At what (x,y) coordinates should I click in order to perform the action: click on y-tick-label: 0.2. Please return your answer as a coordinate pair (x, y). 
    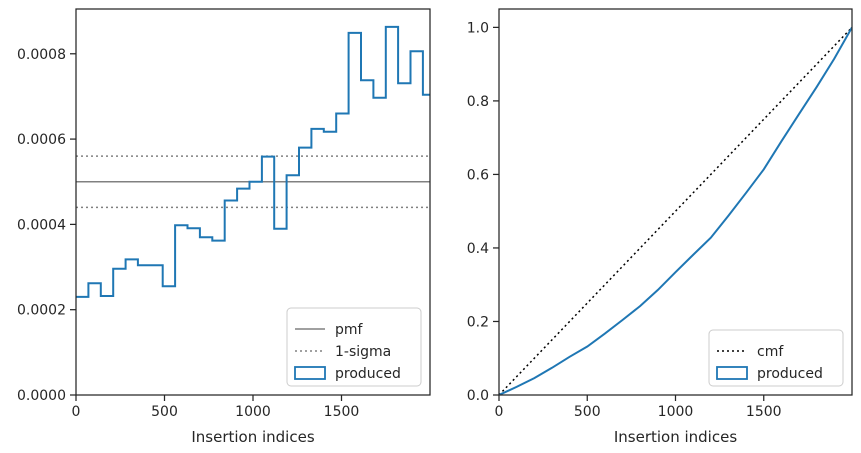
    Looking at the image, I should click on (478, 322).